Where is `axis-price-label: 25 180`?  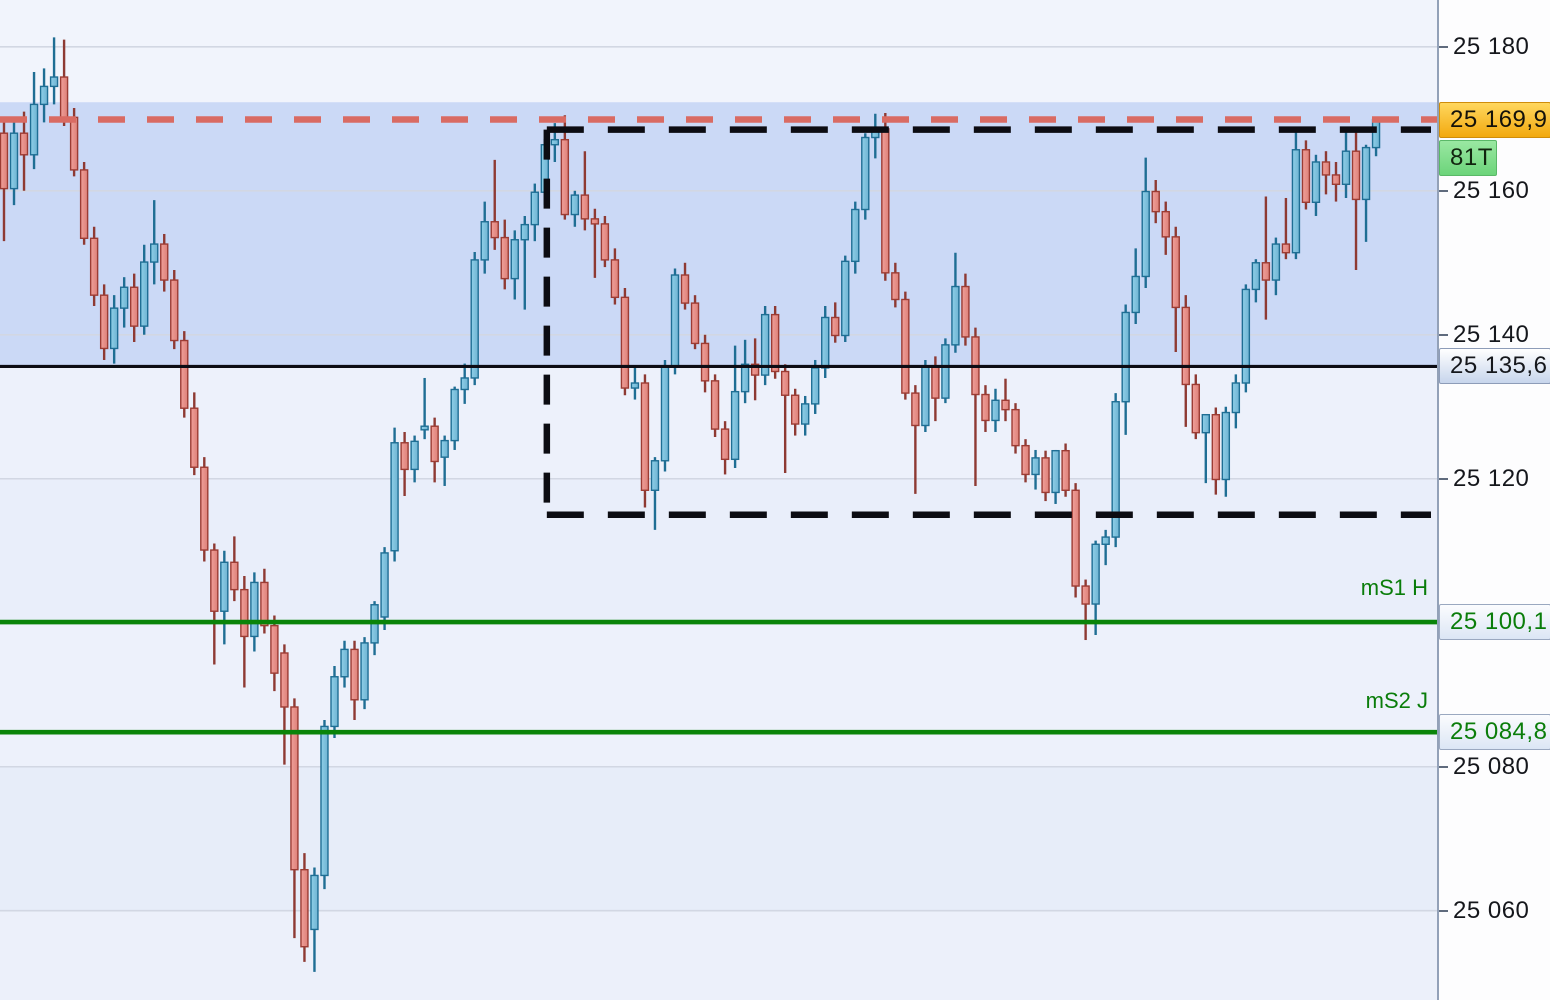 axis-price-label: 25 180 is located at coordinates (1491, 46).